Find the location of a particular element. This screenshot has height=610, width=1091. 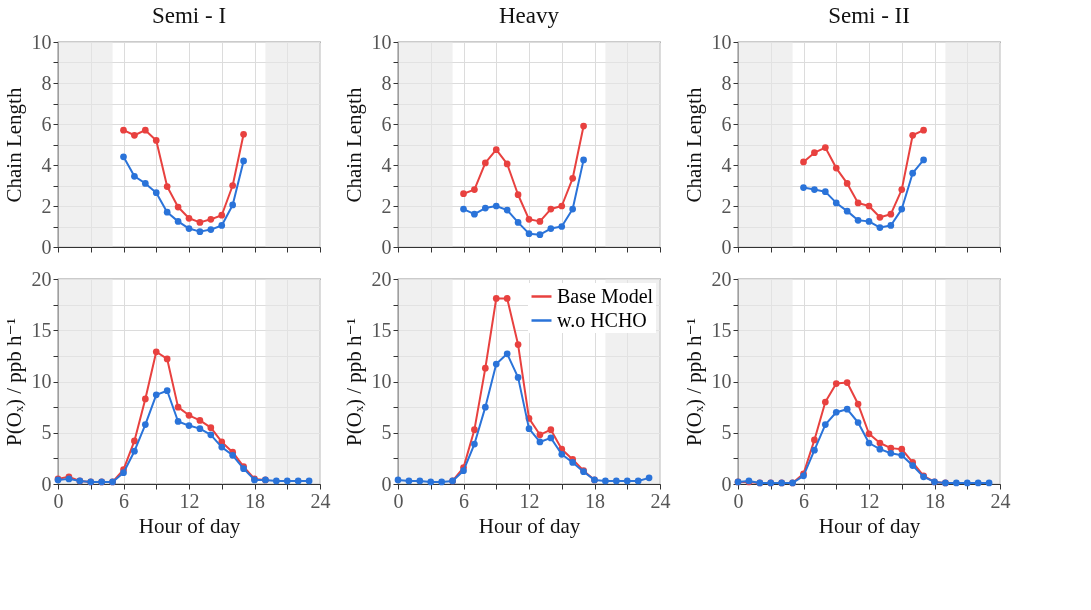

x-tick-label: 6 is located at coordinates (804, 500).